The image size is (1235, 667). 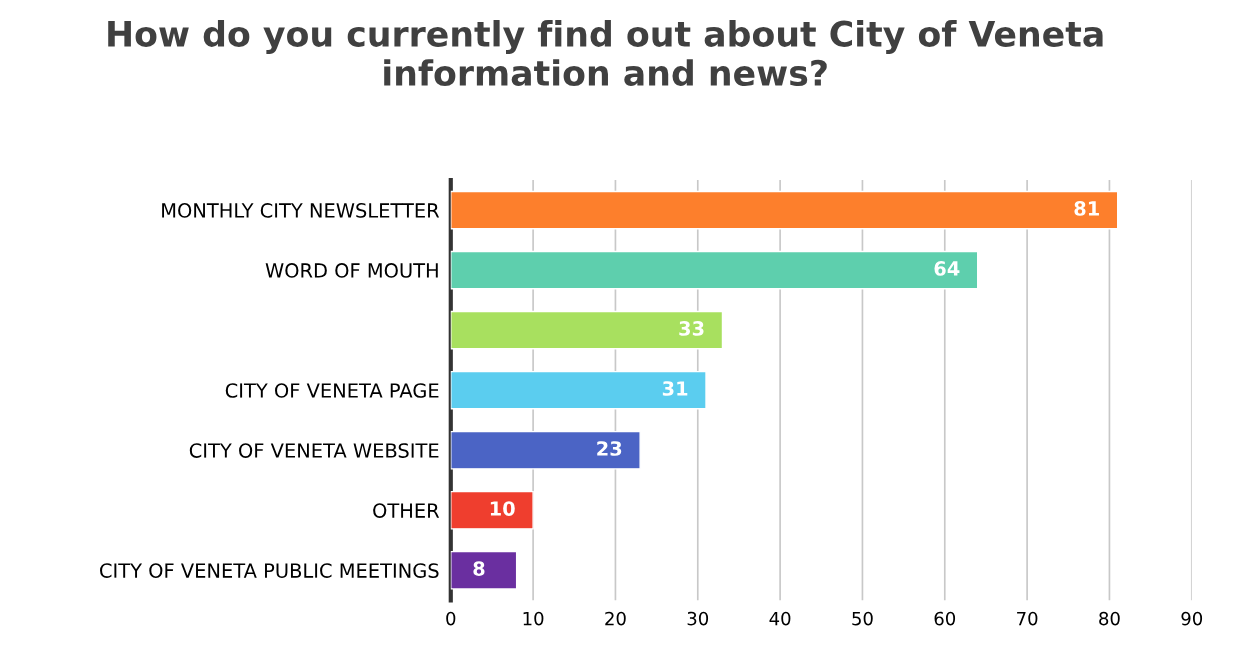 I want to click on x-tick-label: 60, so click(x=945, y=618).